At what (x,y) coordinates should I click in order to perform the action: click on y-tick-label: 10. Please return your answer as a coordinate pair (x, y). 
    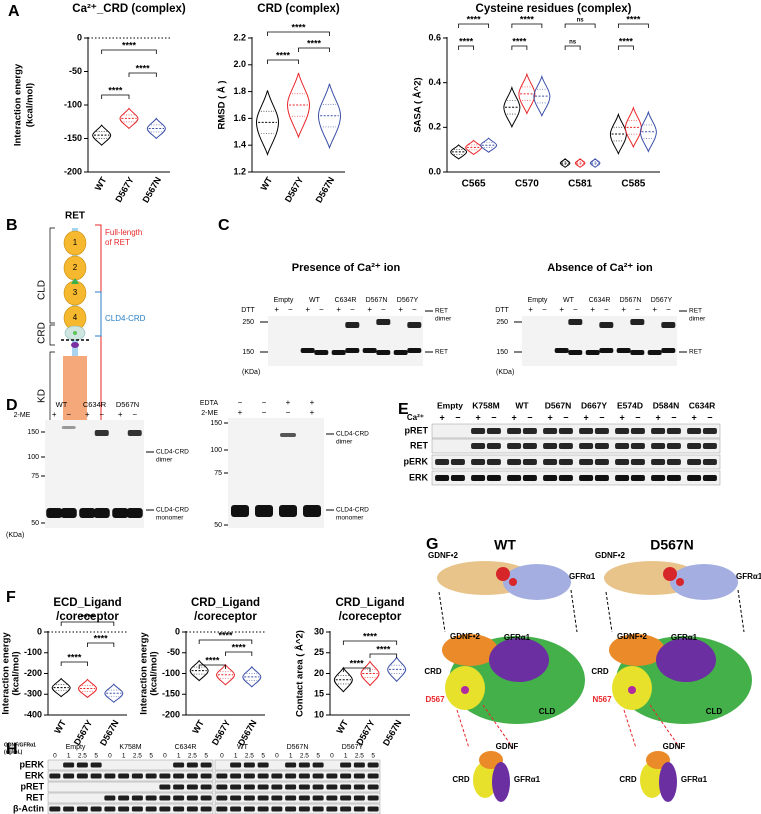
    Looking at the image, I should click on (319, 714).